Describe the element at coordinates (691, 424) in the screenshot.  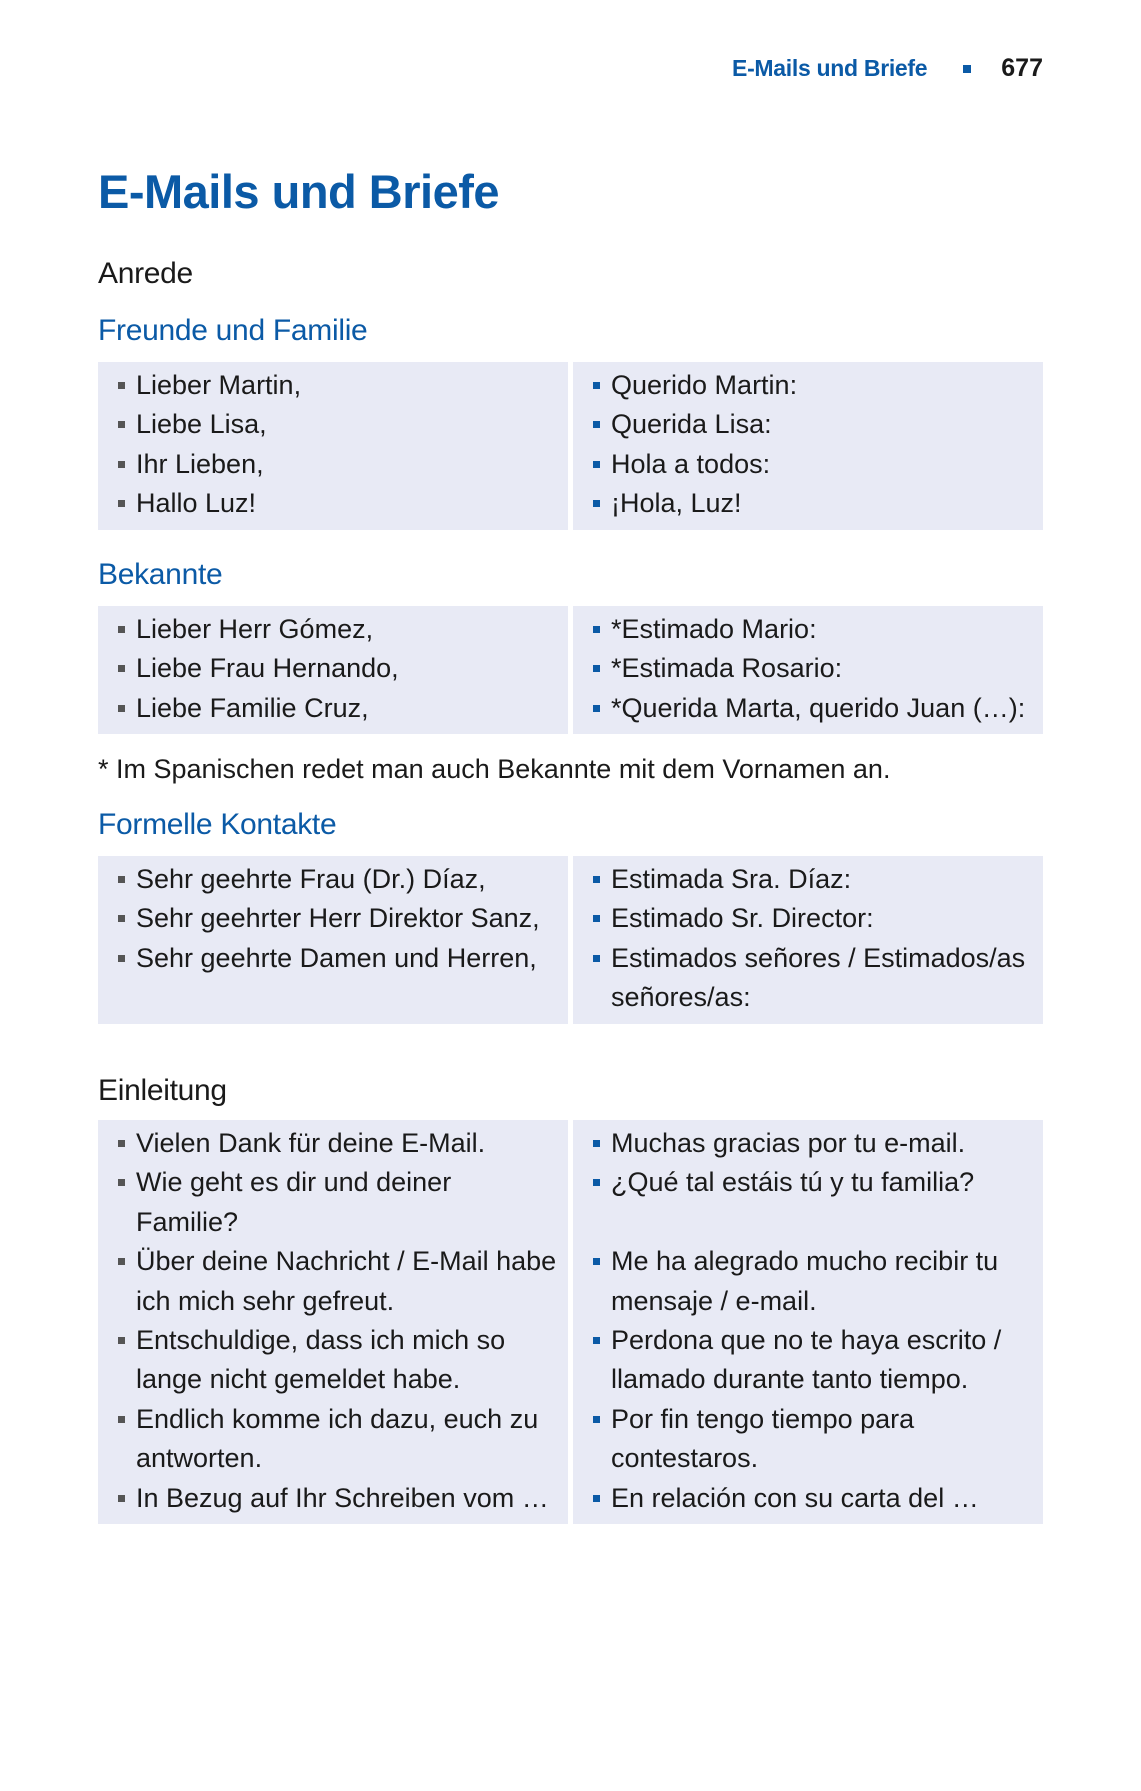
I see `phrase-text: Querida Lisa:` at that location.